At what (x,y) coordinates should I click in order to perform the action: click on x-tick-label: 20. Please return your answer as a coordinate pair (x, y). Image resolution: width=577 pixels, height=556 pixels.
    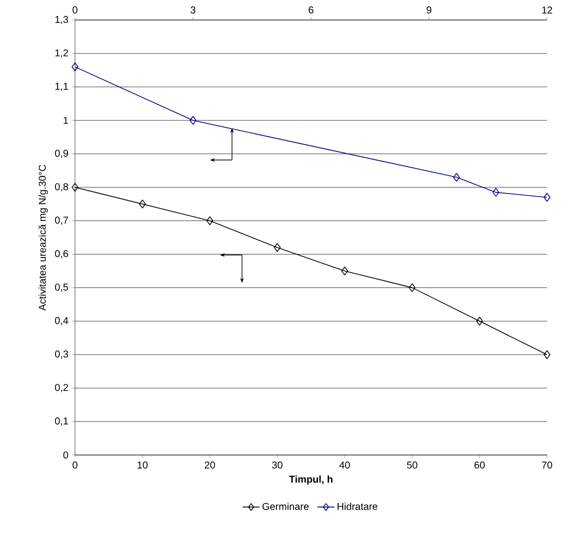
    Looking at the image, I should click on (210, 465).